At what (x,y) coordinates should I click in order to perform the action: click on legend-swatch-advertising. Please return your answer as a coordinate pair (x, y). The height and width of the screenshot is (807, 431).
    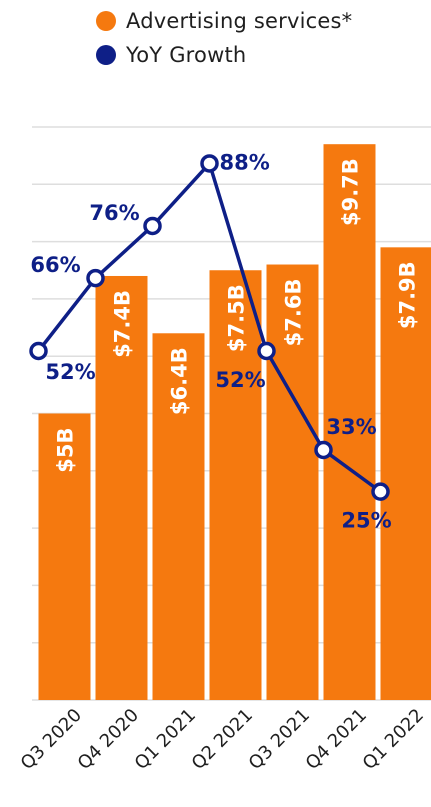
    Looking at the image, I should click on (106, 21).